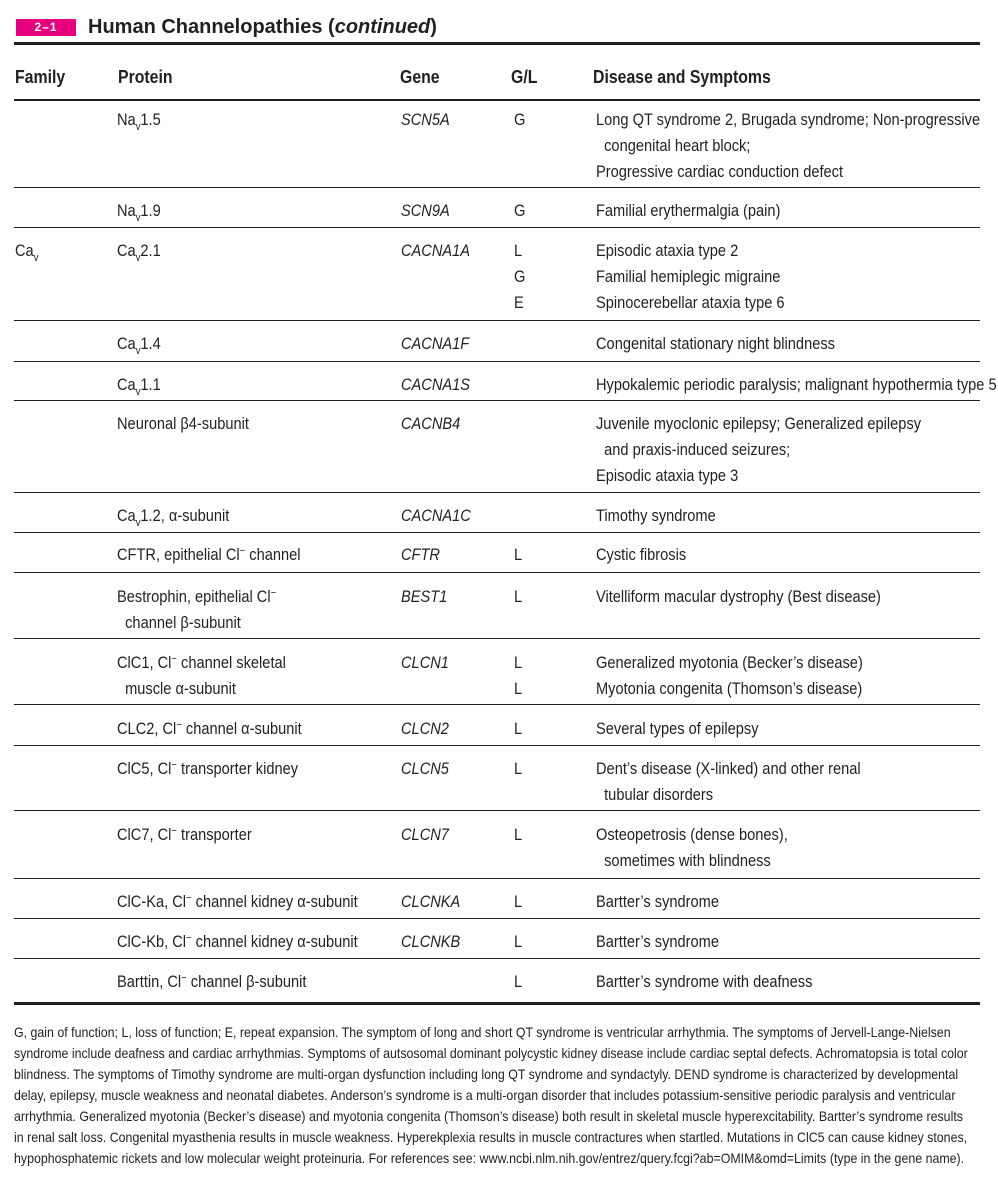  What do you see at coordinates (431, 941) in the screenshot?
I see `gene-cell: CLCNKB` at bounding box center [431, 941].